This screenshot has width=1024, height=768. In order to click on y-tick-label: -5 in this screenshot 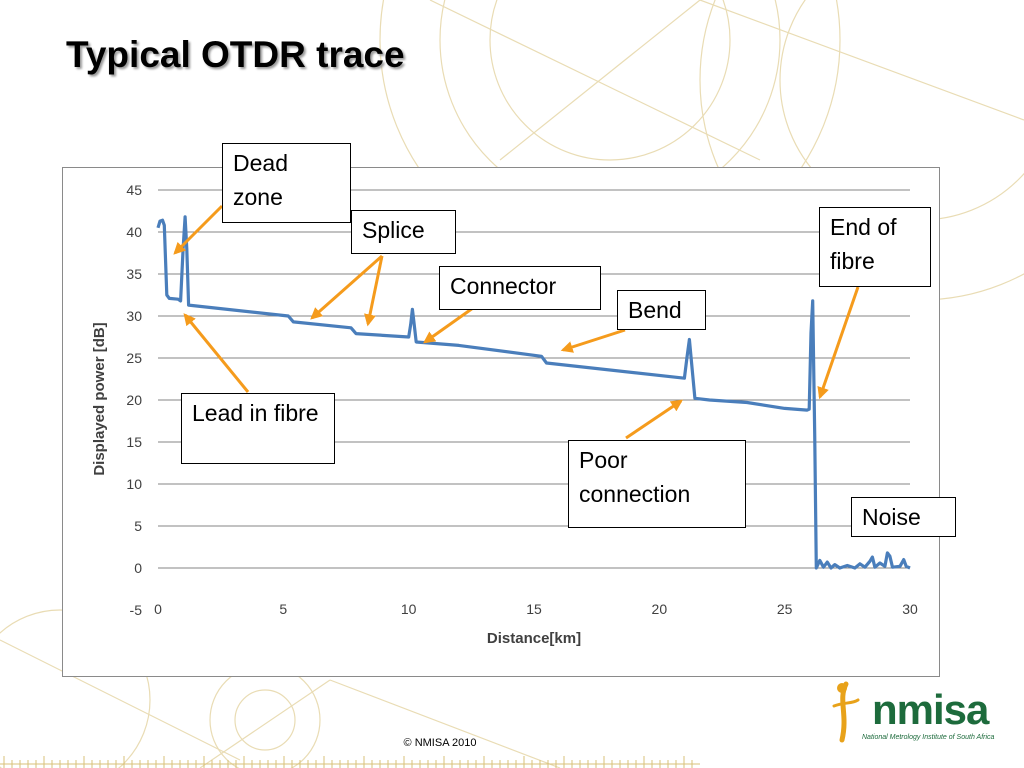, I will do `click(136, 610)`.